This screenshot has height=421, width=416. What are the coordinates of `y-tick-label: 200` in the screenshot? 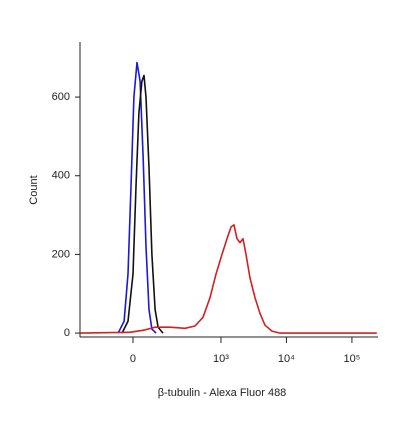 It's located at (61, 254).